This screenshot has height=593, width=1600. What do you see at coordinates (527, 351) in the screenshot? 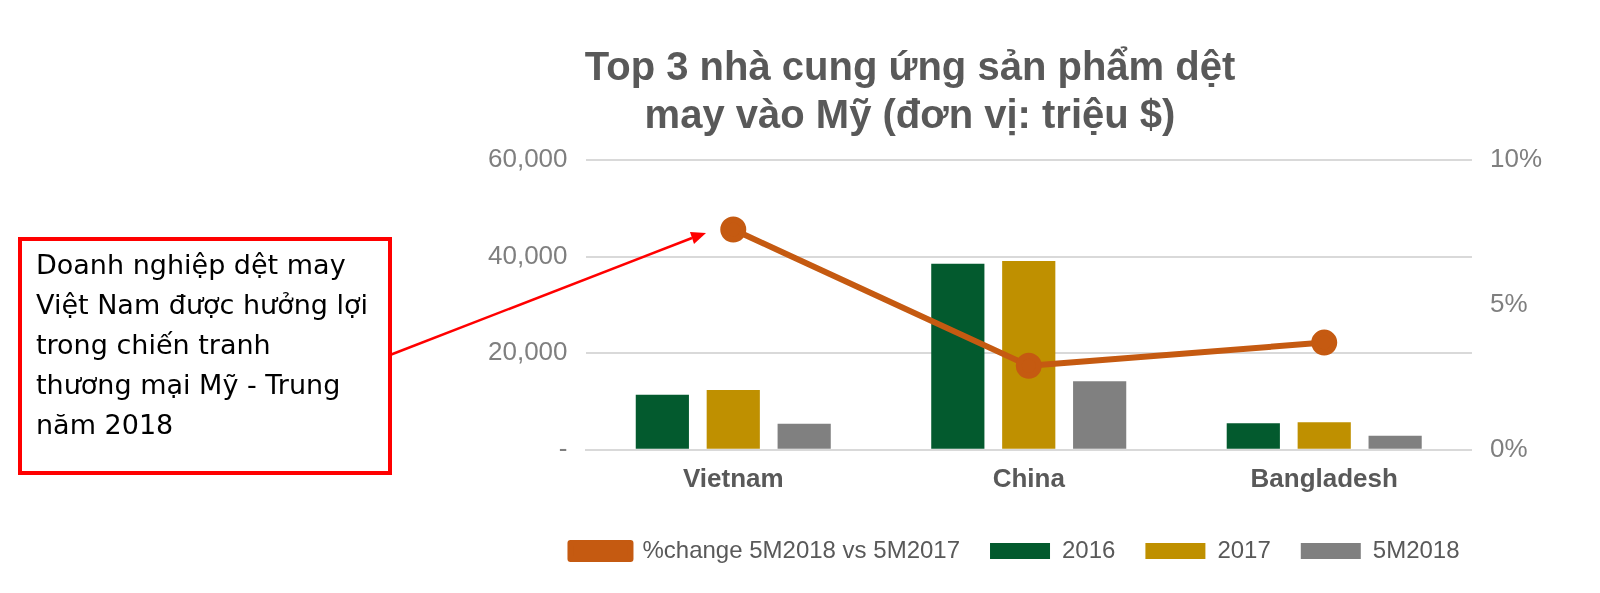
I see `y-tick-label: 20,000` at bounding box center [527, 351].